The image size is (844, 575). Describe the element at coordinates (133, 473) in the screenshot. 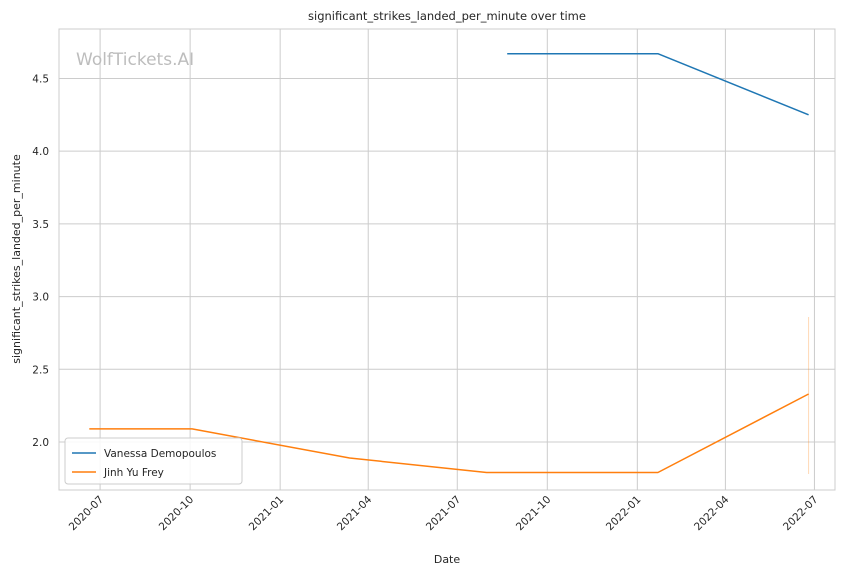

I see `legend-label-jinh-yu-frey: Jinh Yu Frey` at that location.